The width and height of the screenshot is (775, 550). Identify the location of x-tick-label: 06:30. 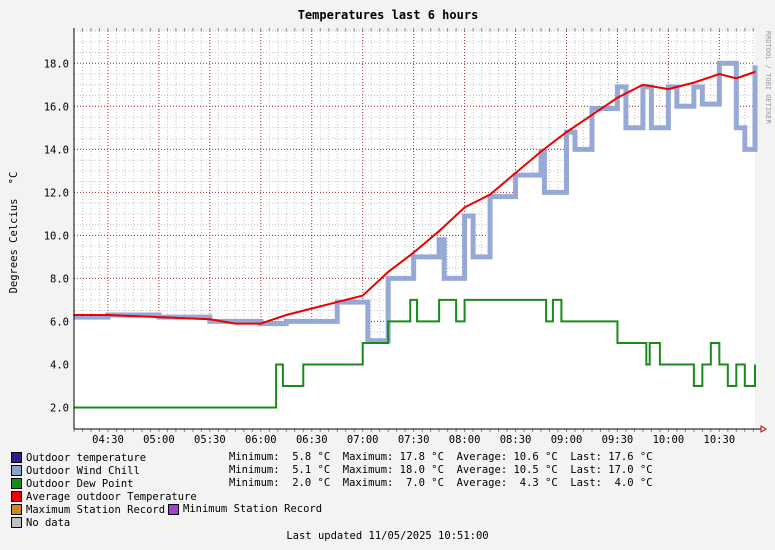
(312, 440).